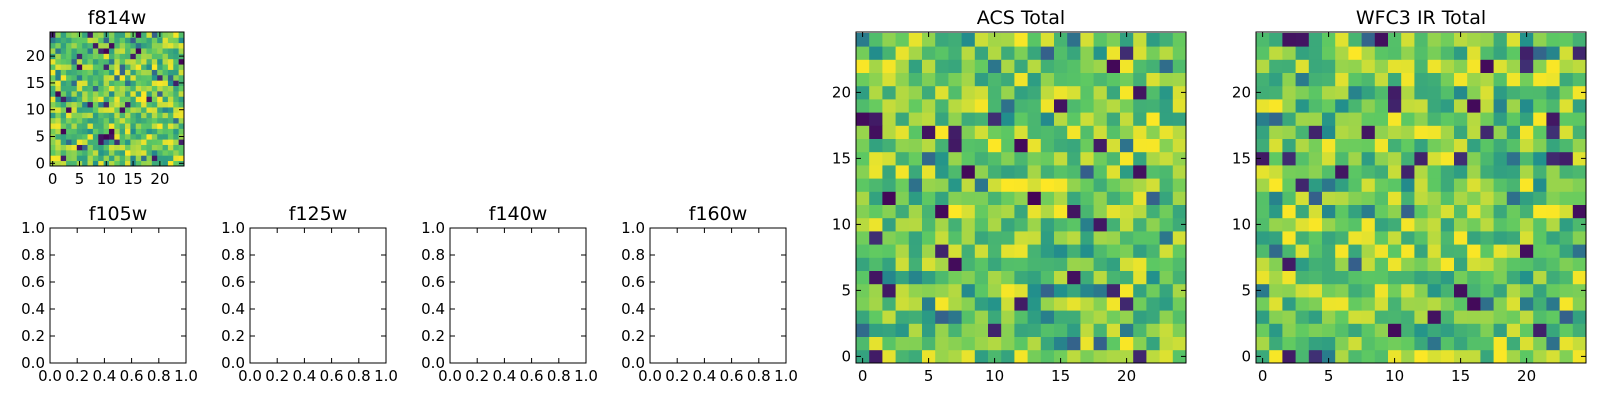 The height and width of the screenshot is (400, 1600). Describe the element at coordinates (1241, 92) in the screenshot. I see `y-tick-label: 20` at that location.